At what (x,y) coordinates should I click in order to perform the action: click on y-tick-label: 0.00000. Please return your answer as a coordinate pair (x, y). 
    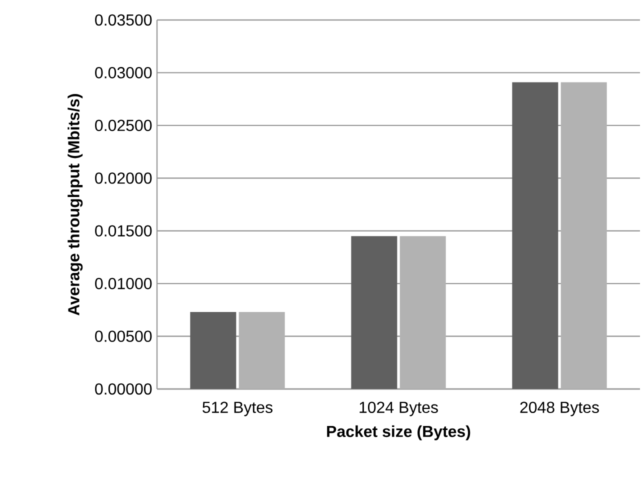
    Looking at the image, I should click on (123, 389).